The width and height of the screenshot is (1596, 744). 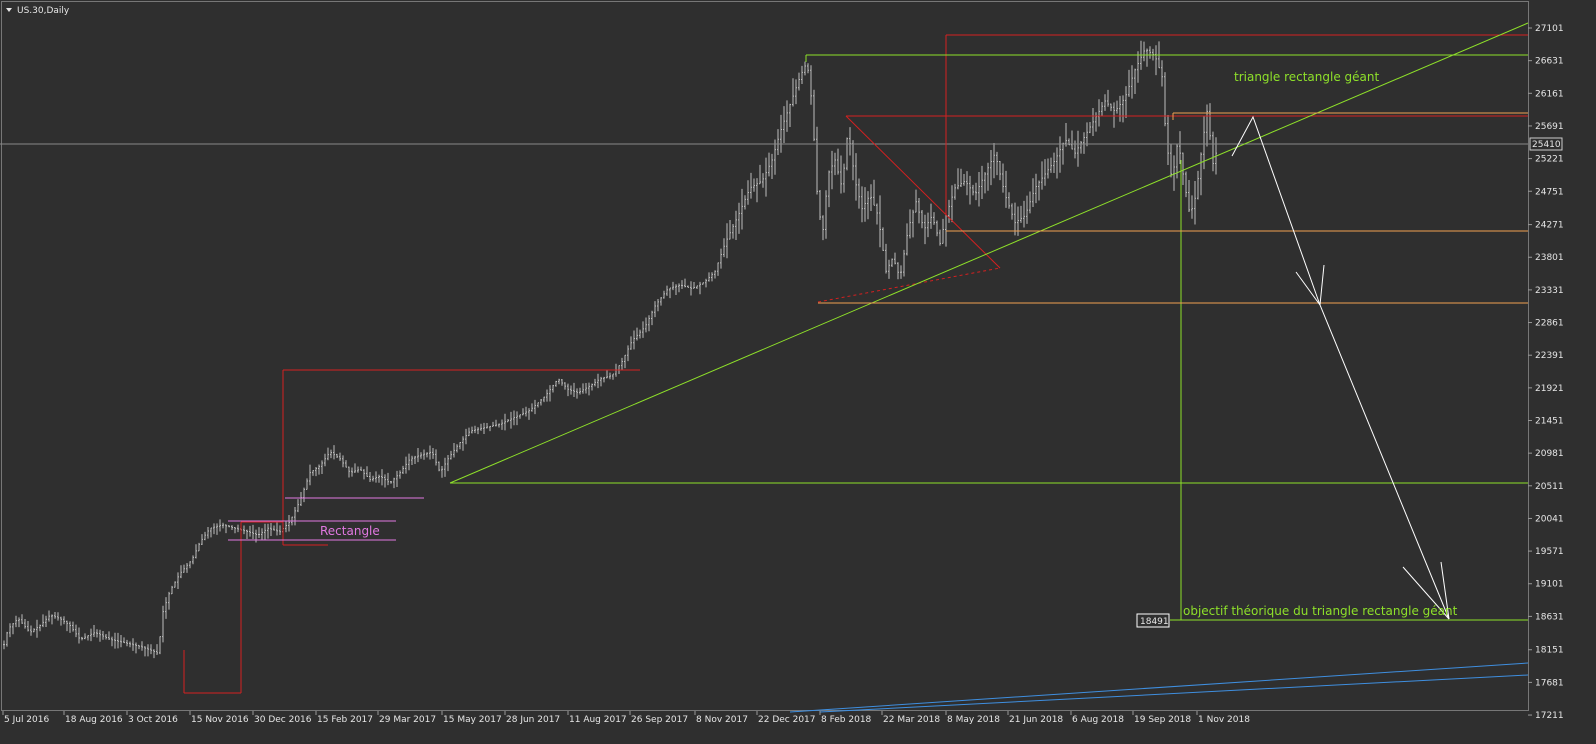 I want to click on arrow-head-2b, so click(x=1445, y=590).